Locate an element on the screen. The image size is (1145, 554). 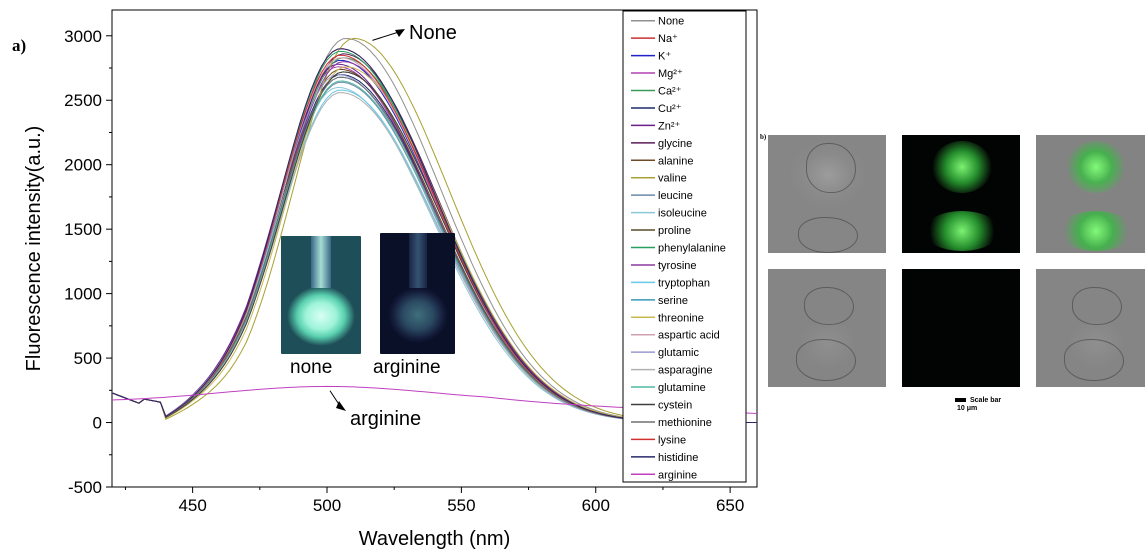
micrograph-merged-top is located at coordinates (1090, 194).